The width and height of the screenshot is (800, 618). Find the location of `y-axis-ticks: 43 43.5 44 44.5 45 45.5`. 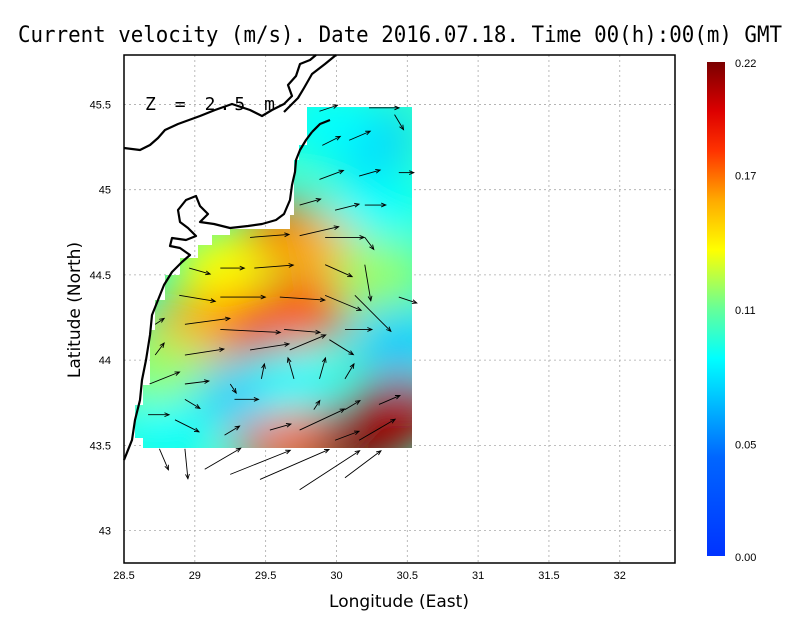

y-axis-ticks: 43 43.5 44 44.5 45 45.5 is located at coordinates (100, 318).